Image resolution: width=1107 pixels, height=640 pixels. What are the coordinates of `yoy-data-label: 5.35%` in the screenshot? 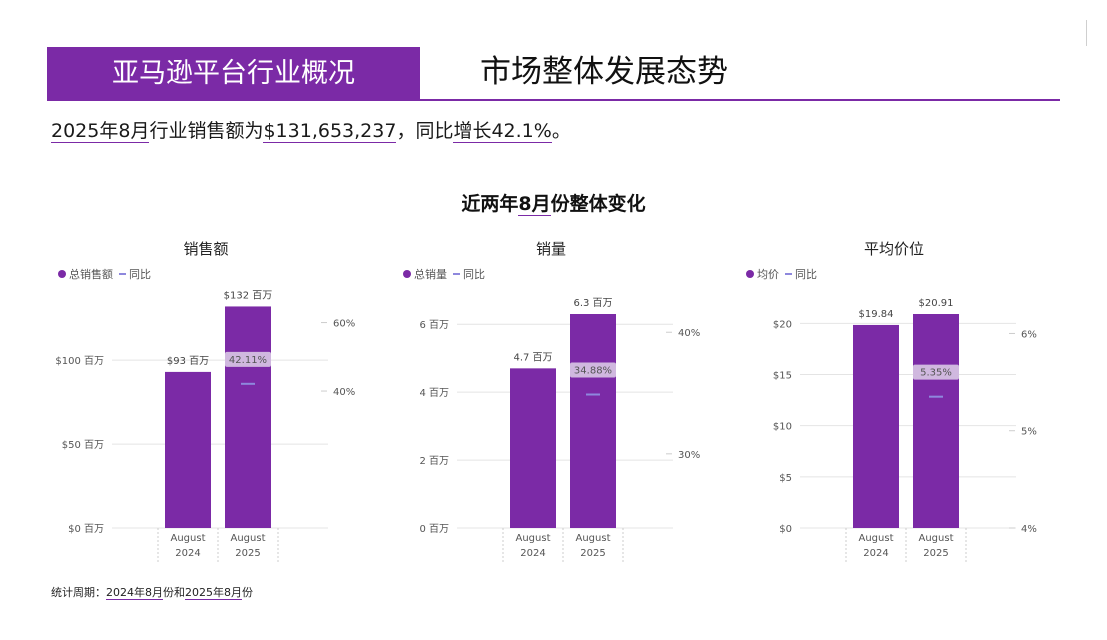 It's located at (936, 373).